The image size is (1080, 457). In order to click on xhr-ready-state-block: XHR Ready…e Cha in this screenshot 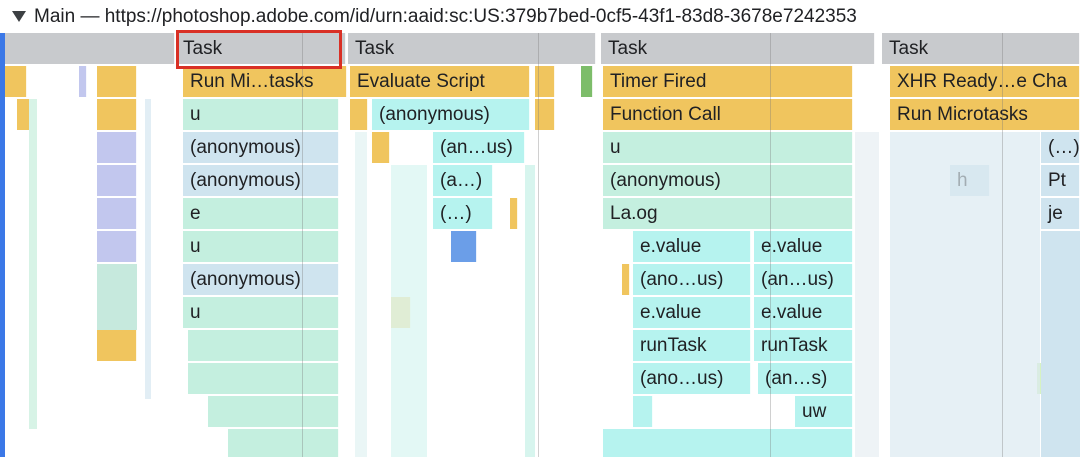, I will do `click(985, 81)`.